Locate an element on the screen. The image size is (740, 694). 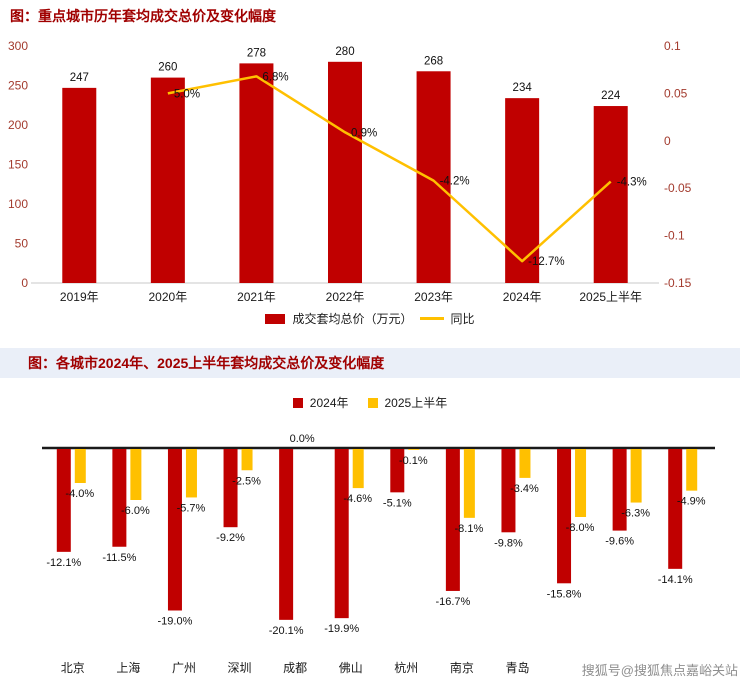
chart2-legend: 2024年 2025上半年 is located at coordinates (370, 402).